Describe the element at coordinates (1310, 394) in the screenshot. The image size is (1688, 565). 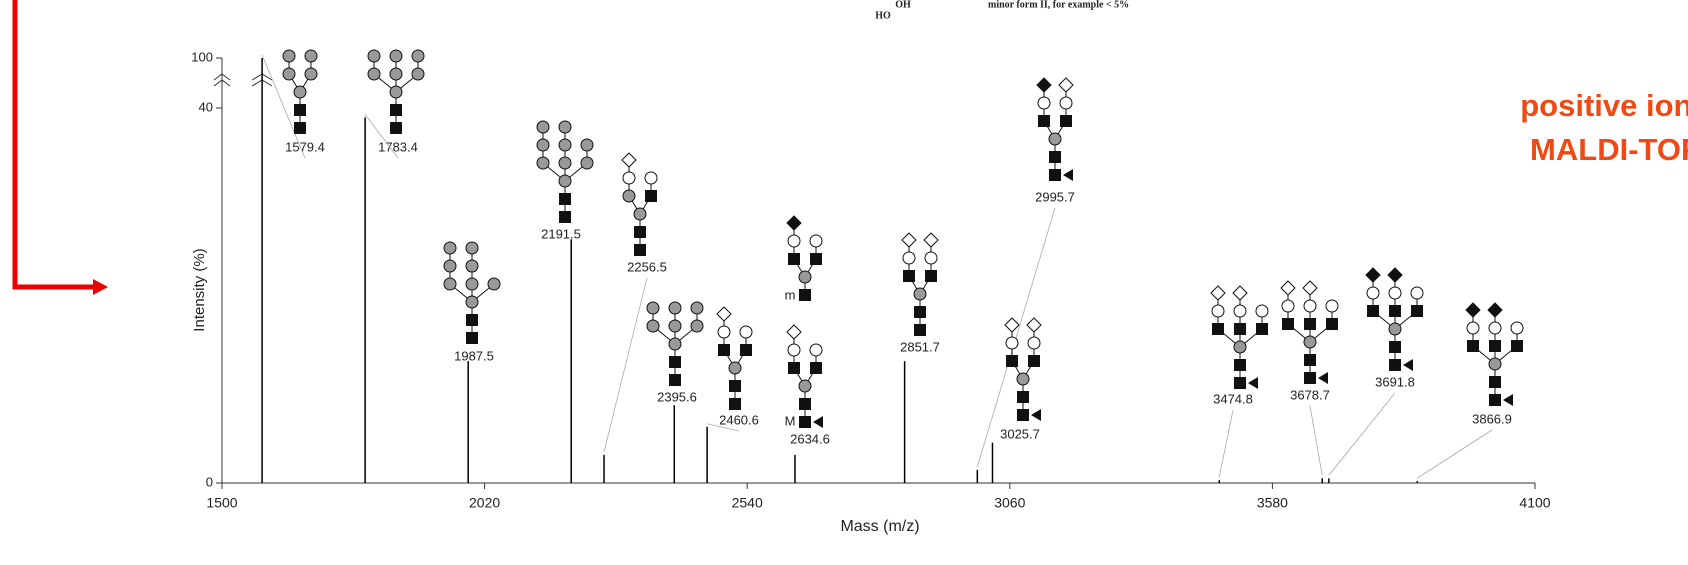
I see `peak-label: 3678.7` at that location.